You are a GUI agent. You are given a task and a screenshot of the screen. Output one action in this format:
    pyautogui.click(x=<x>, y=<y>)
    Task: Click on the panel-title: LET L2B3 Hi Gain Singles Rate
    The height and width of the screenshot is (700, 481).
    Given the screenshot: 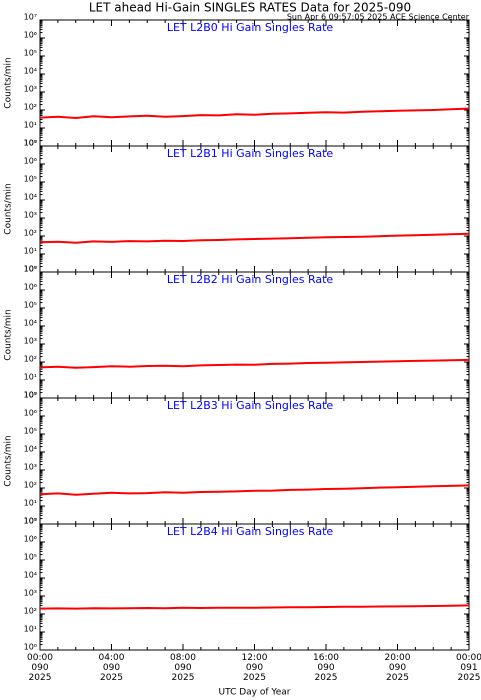 What is the action you would take?
    pyautogui.click(x=250, y=405)
    